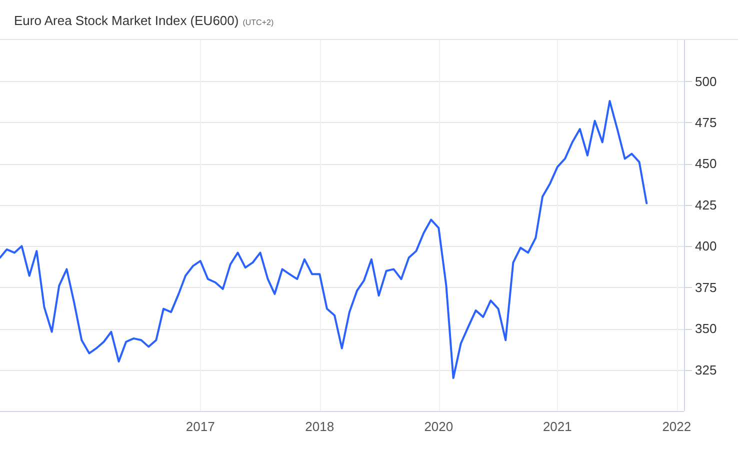 The height and width of the screenshot is (468, 746). Describe the element at coordinates (706, 81) in the screenshot. I see `y-tick-label: 500` at that location.